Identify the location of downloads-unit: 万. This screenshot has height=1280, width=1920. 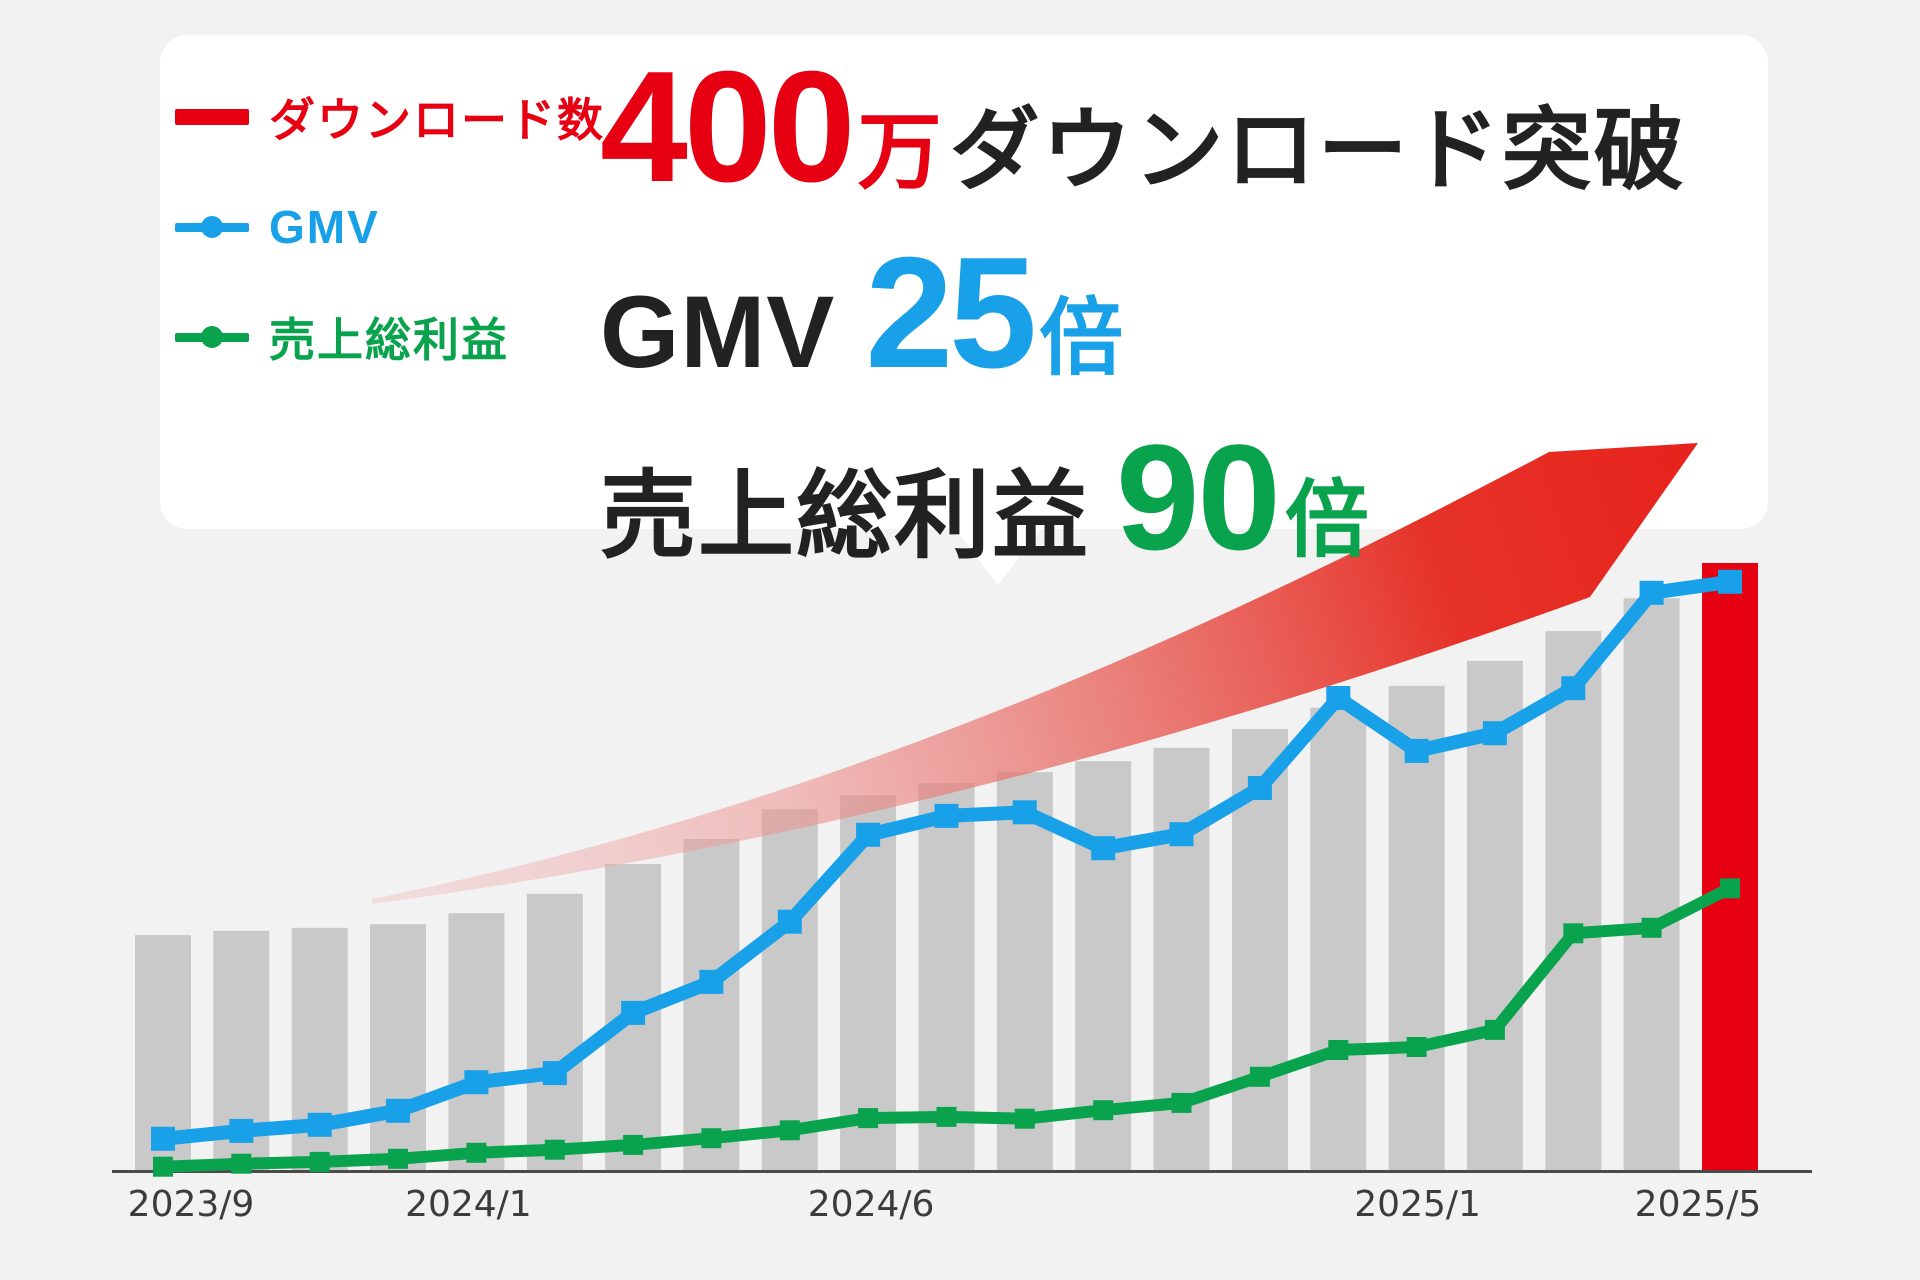
(899, 152).